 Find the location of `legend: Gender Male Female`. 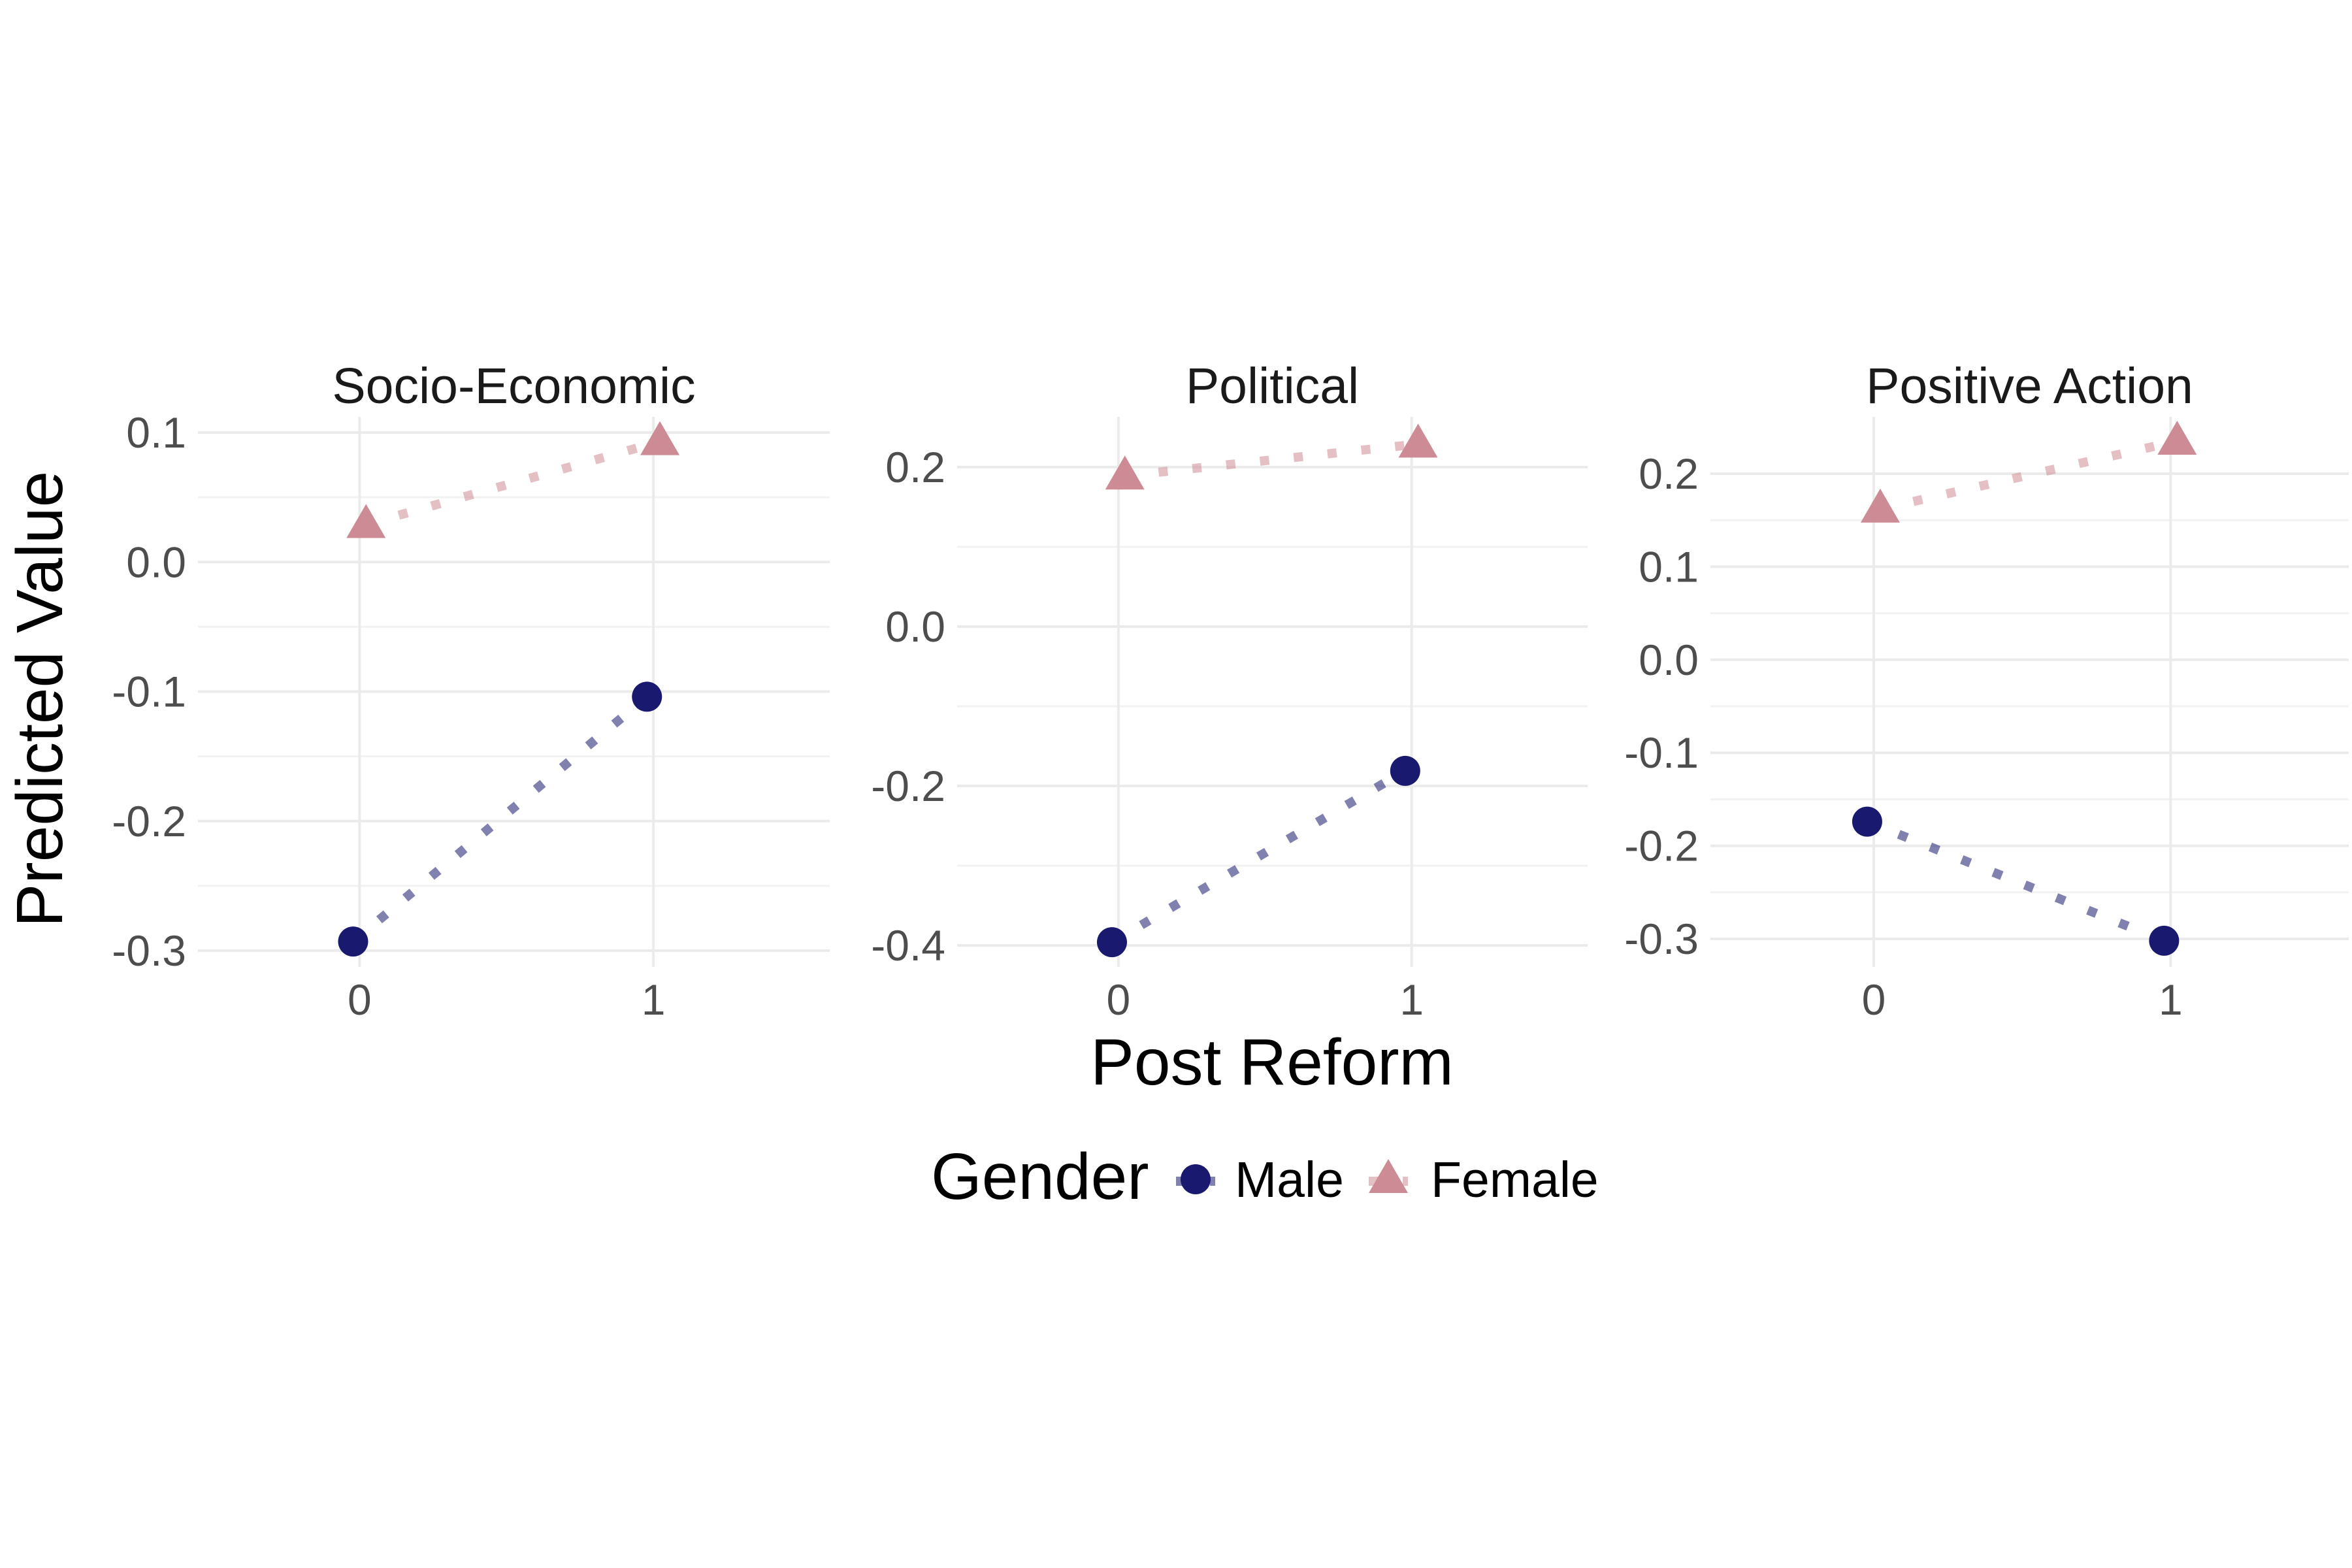

legend: Gender Male Female is located at coordinates (1265, 1176).